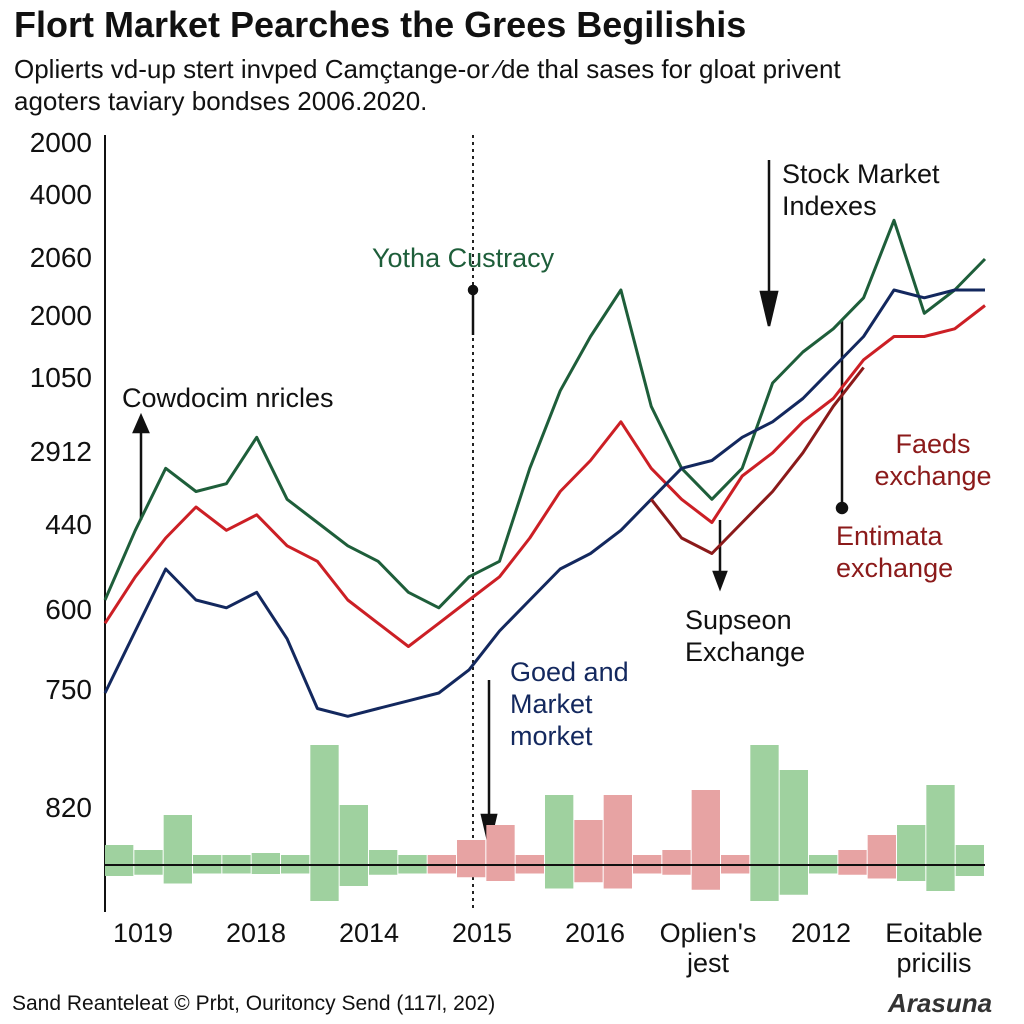  Describe the element at coordinates (940, 1003) in the screenshot. I see `logo: Arasuna` at that location.